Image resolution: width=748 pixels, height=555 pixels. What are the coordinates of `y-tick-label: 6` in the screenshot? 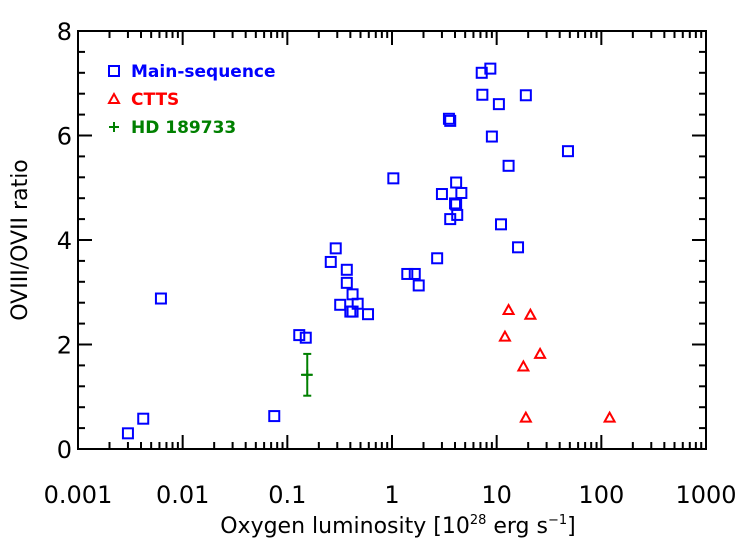 It's located at (64, 137).